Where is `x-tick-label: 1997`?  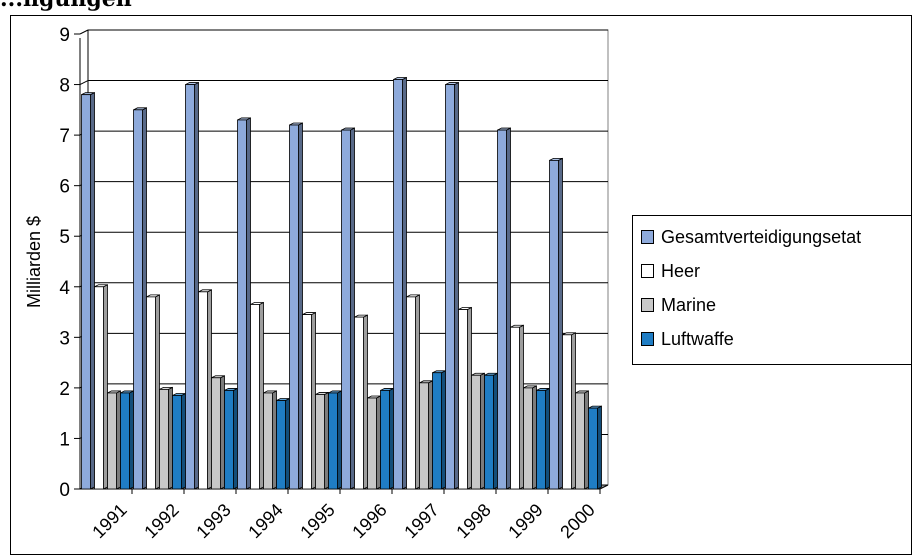 x-tick-label: 1997 is located at coordinates (421, 521).